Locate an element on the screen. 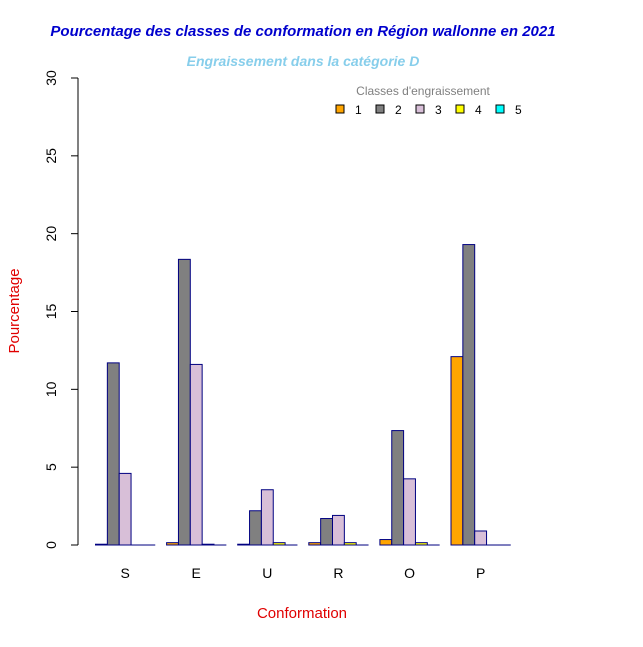 Image resolution: width=643 pixels, height=647 pixels. x-tick-label: E is located at coordinates (196, 573).